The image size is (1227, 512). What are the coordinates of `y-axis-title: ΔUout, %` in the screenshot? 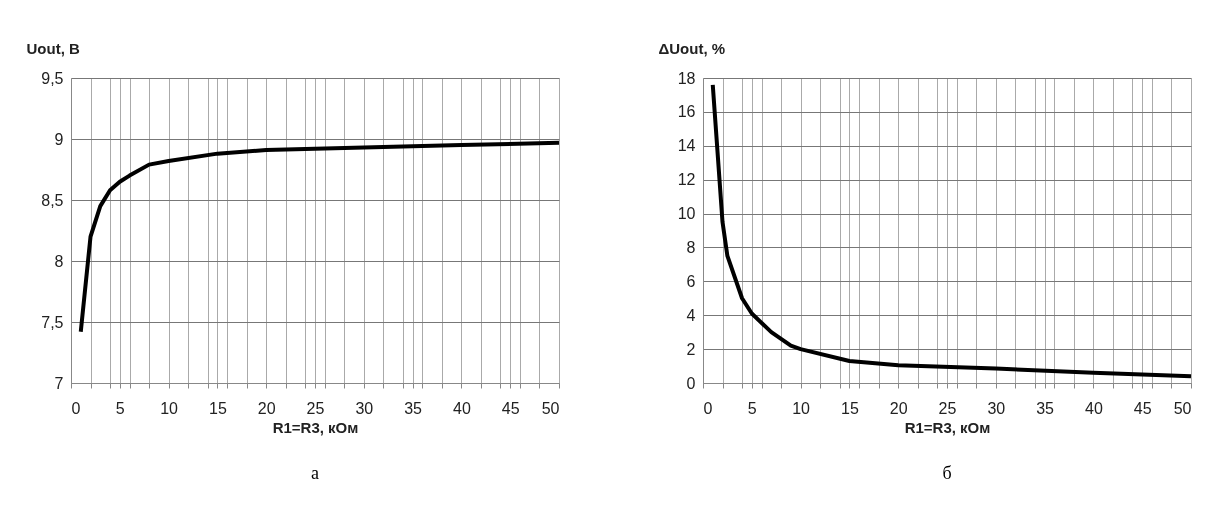 It's located at (692, 48).